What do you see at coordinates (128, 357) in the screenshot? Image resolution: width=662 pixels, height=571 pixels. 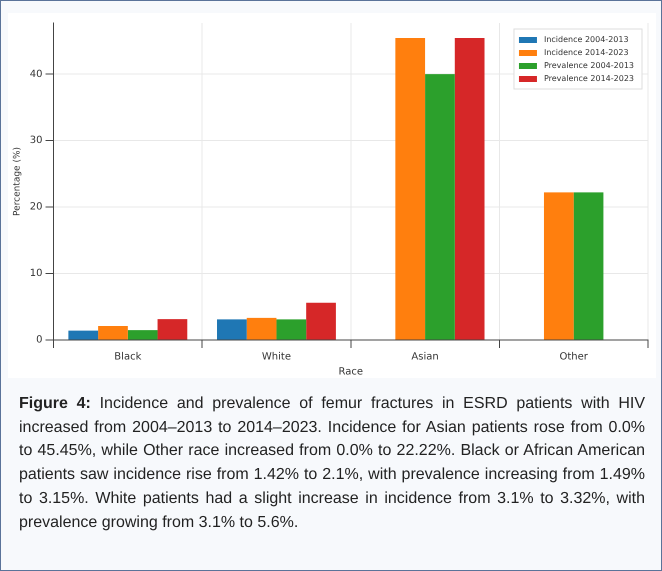 I see `x-tick-label: Black` at bounding box center [128, 357].